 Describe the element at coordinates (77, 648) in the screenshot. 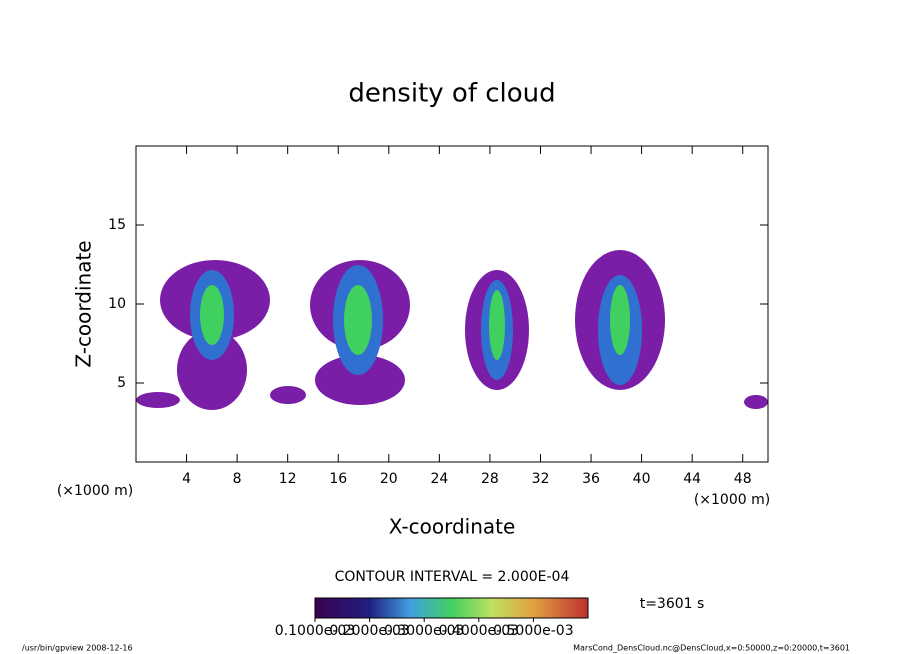

I see `footer-left: /usr/bin/gpview 2008-12-16` at that location.